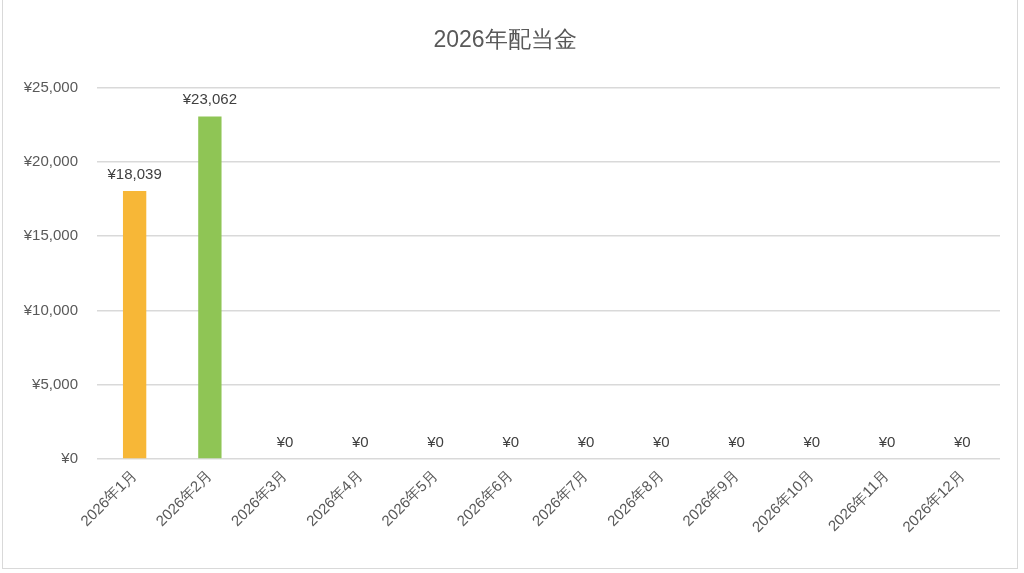  Describe the element at coordinates (50, 235) in the screenshot. I see `y-tick-label: ¥15,000` at that location.